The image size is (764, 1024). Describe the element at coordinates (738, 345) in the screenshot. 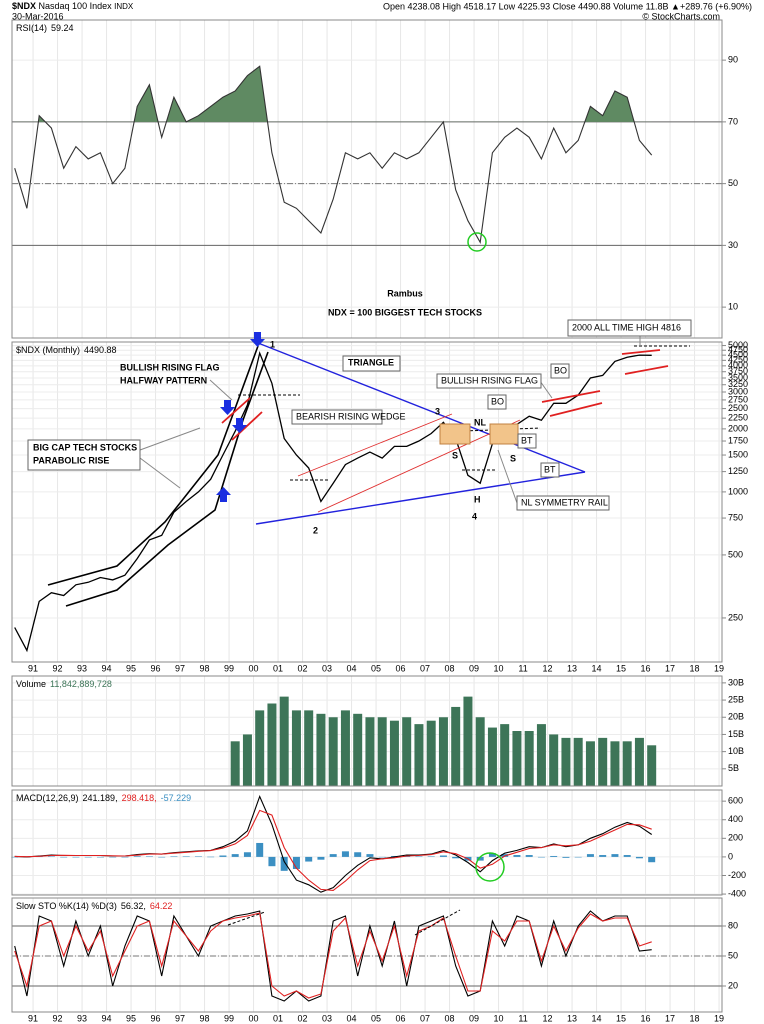

I see `y-tick-label: 5000` at that location.